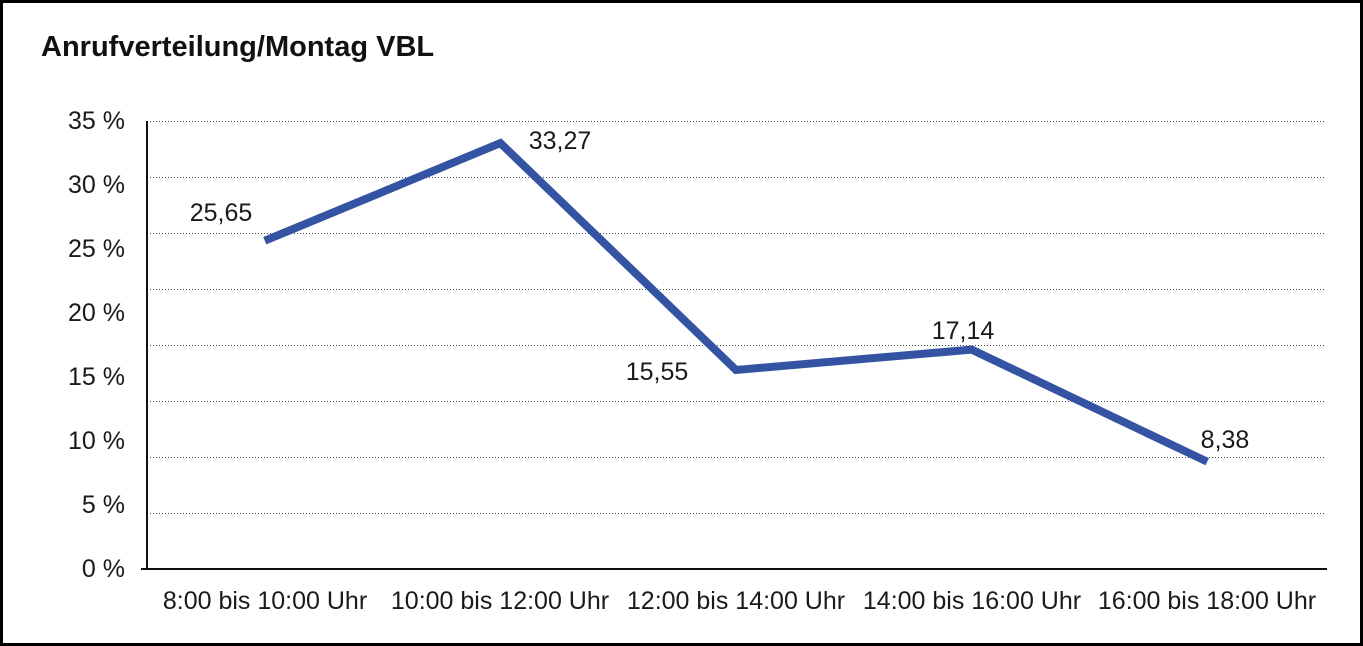 This screenshot has height=646, width=1363. What do you see at coordinates (657, 372) in the screenshot?
I see `data-point-label: 15,55` at bounding box center [657, 372].